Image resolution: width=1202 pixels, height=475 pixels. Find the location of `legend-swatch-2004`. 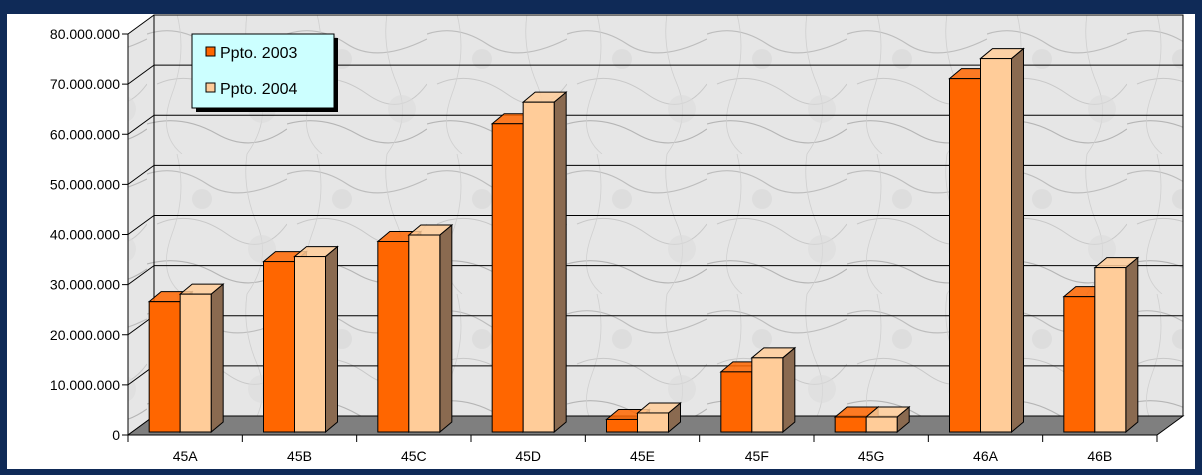

legend-swatch-2004 is located at coordinates (210, 87).